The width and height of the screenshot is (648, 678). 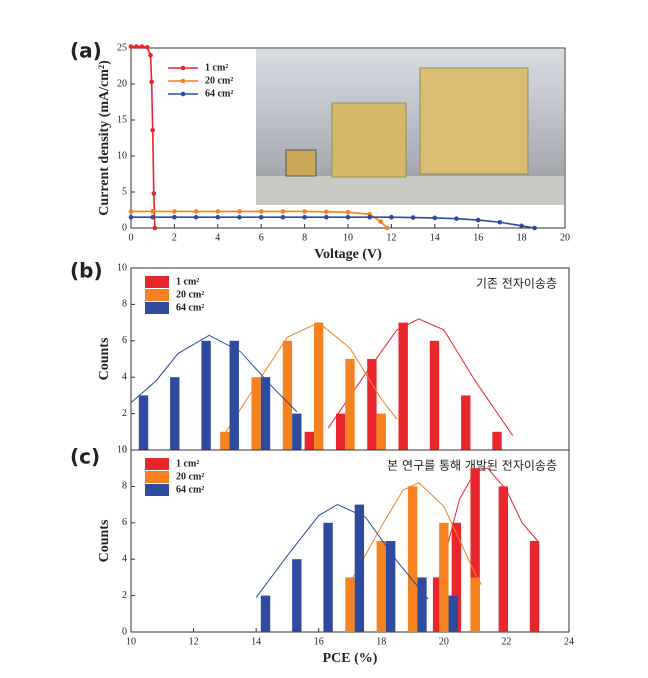 What do you see at coordinates (86, 271) in the screenshot?
I see `panel-label: (b)` at bounding box center [86, 271].